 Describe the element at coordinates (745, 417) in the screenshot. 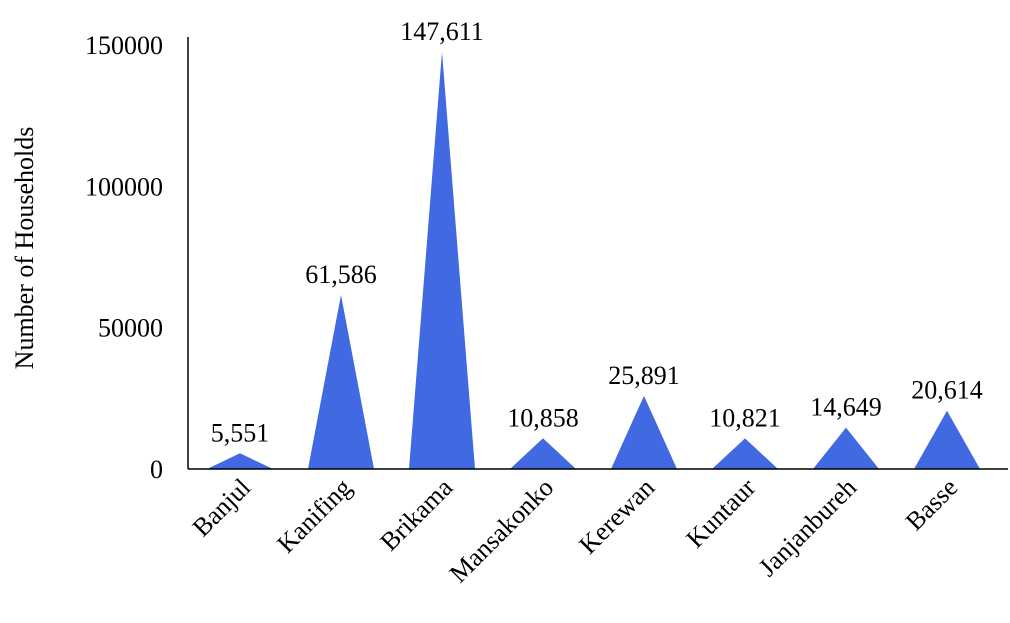

I see `data-label: 10,821` at that location.